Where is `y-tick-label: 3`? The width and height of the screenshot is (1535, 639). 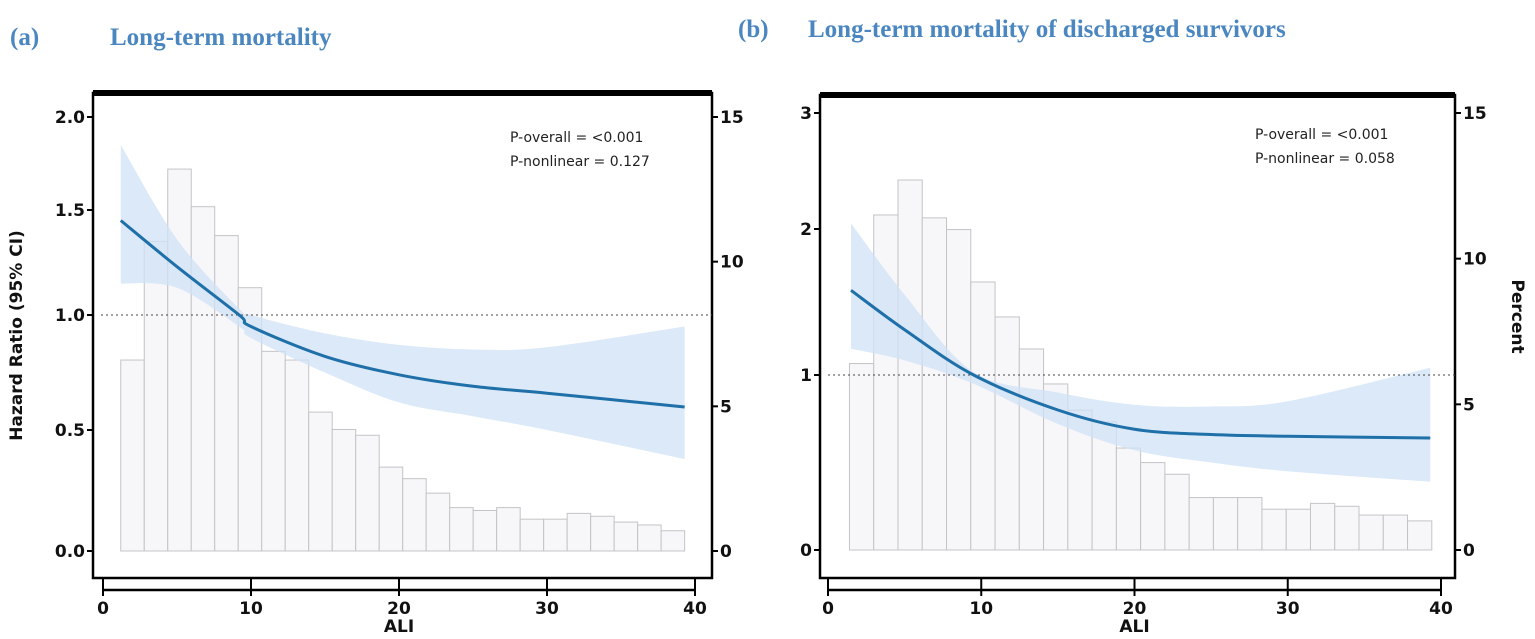 y-tick-label: 3 is located at coordinates (806, 114).